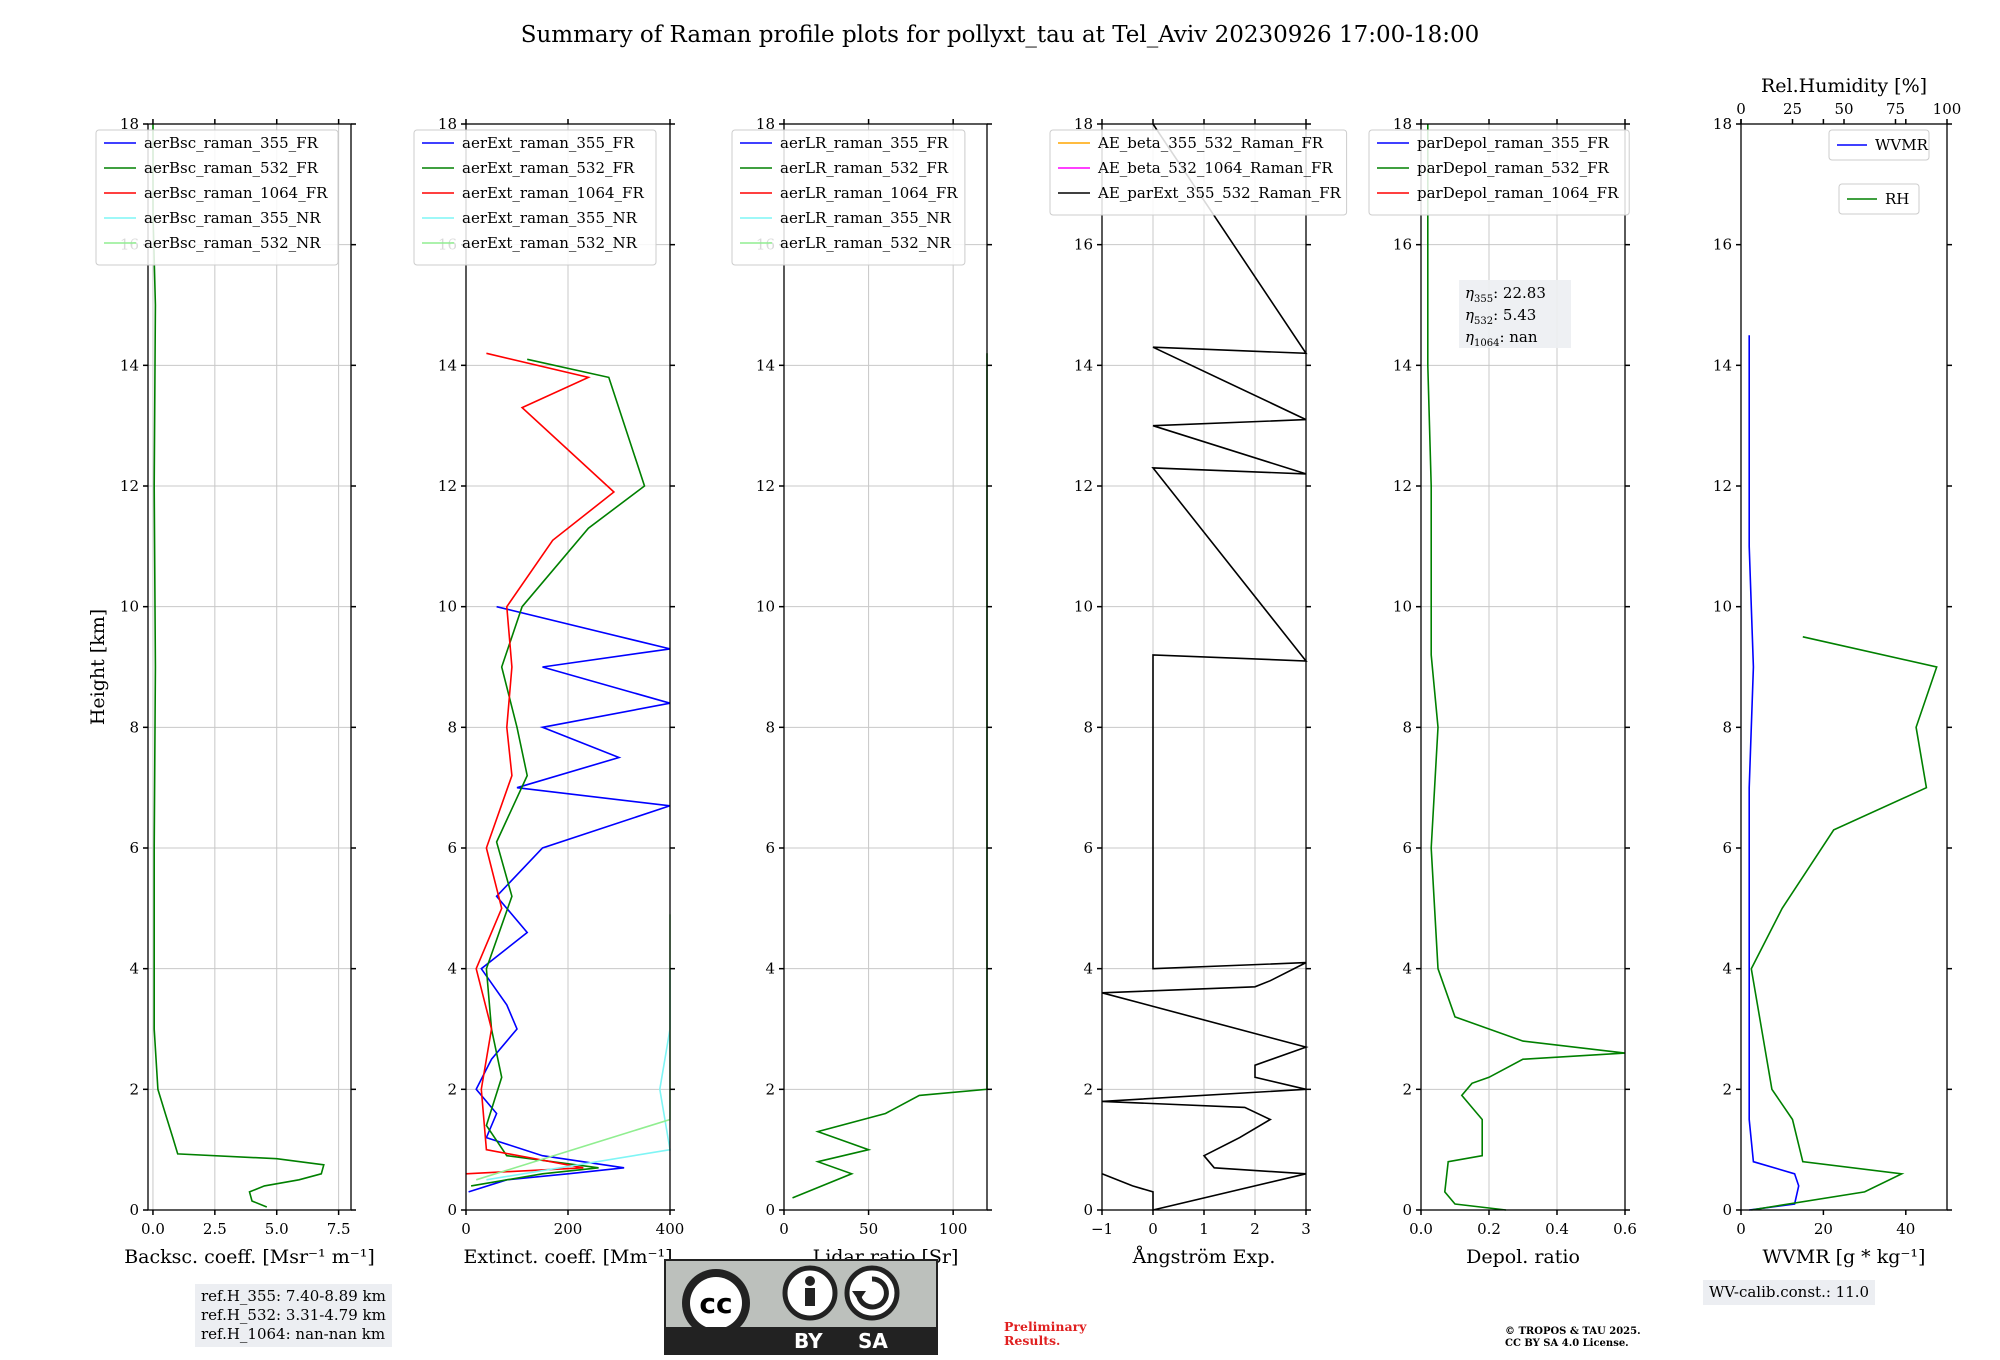 This screenshot has height=1360, width=2000. Describe the element at coordinates (1902, 145) in the screenshot. I see `legend-label-WVMR: WVMR` at that location.